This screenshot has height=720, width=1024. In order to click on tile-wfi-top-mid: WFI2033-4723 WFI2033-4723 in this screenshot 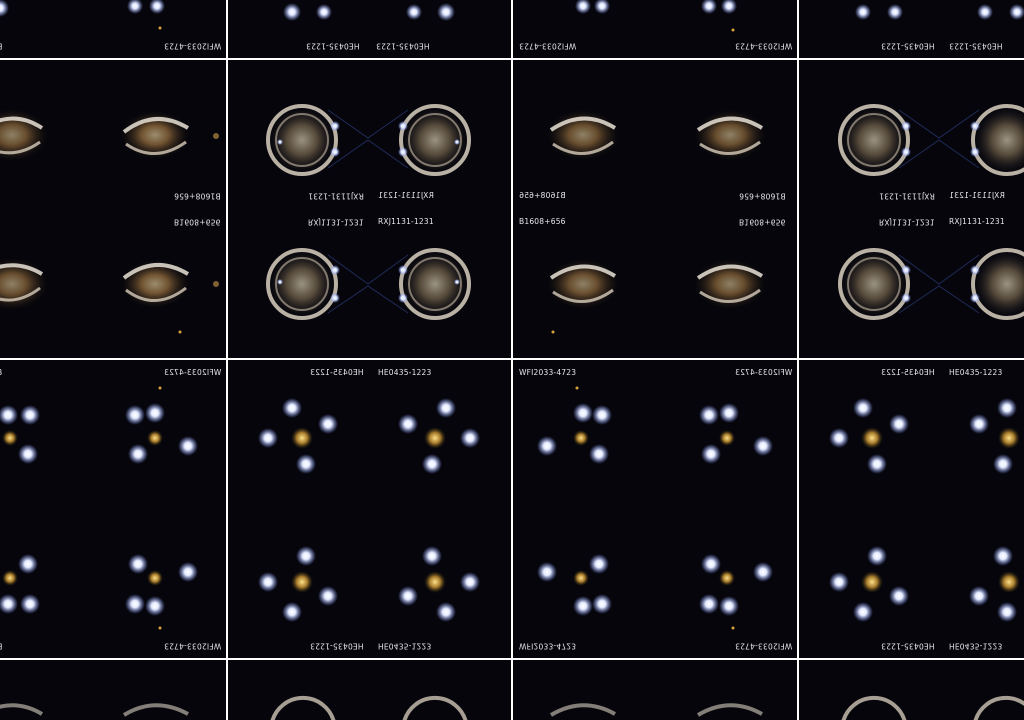, I will do `click(655, 29)`.